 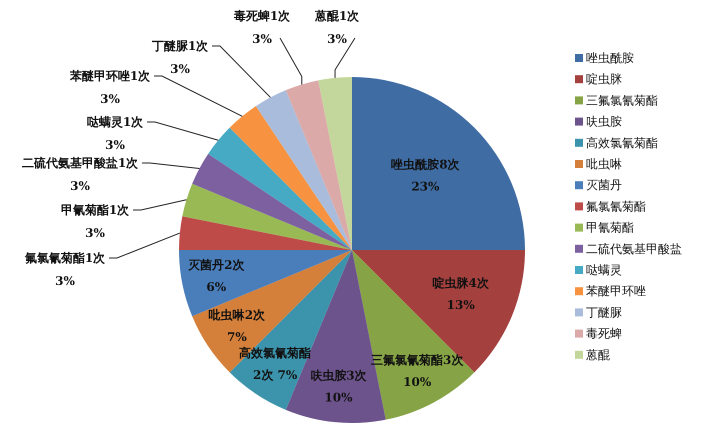 I want to click on data-label: 啶虫脒4次 13%, so click(x=461, y=294).